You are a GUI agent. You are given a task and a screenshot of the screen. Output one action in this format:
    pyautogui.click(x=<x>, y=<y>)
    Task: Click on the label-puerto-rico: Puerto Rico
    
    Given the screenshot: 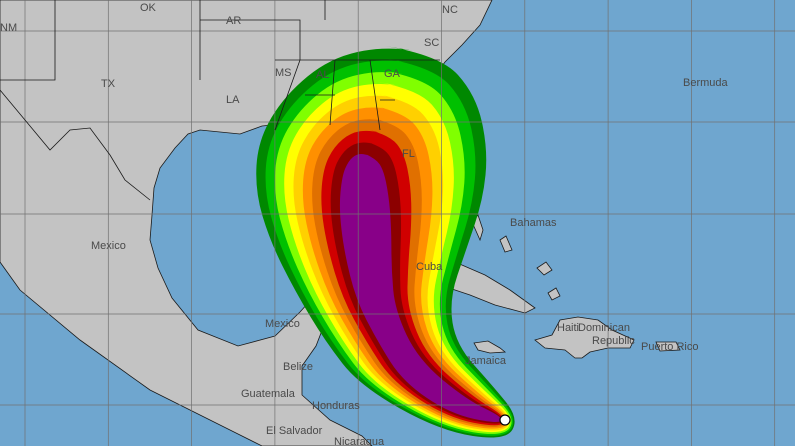 What is the action you would take?
    pyautogui.click(x=669, y=347)
    